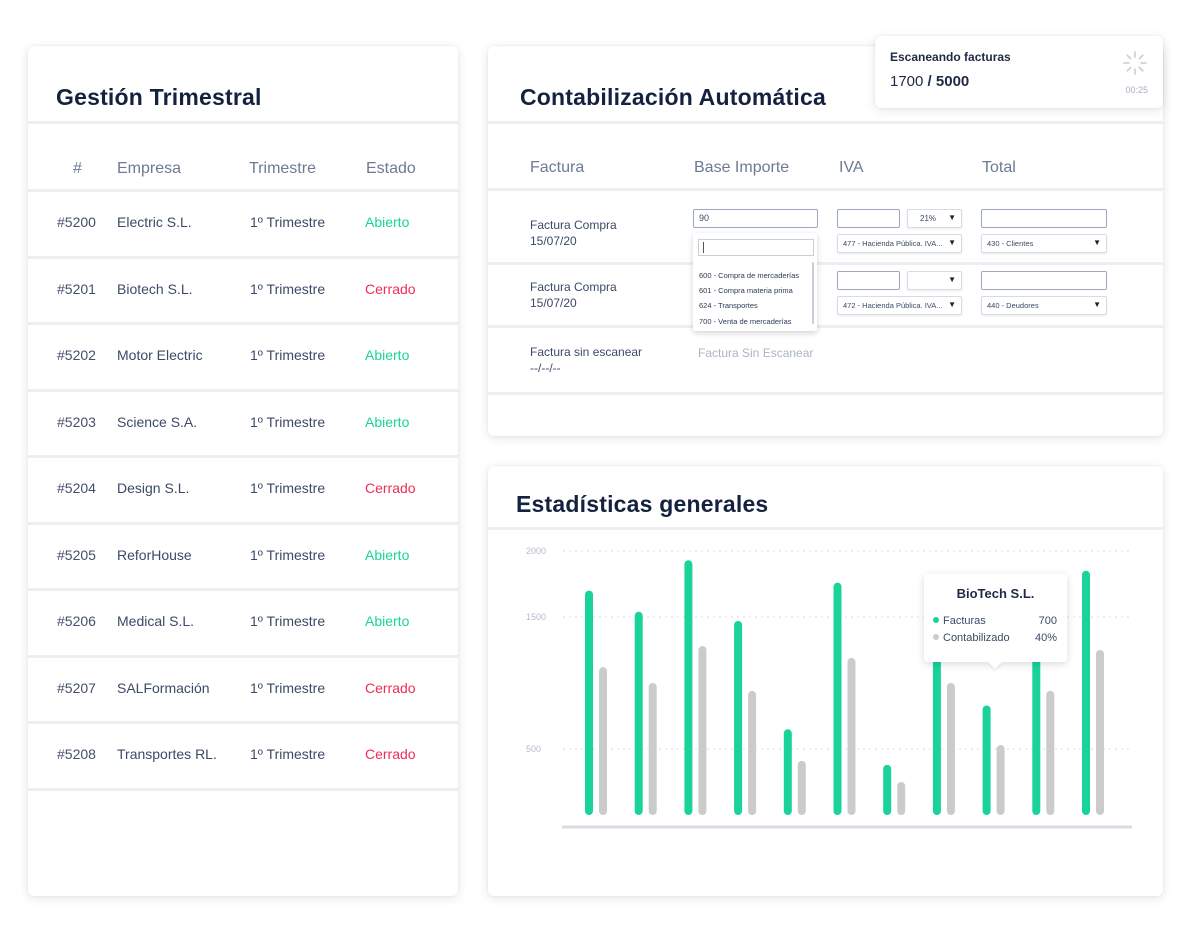  I want to click on factura-row3-date: --/--/--, so click(545, 368).